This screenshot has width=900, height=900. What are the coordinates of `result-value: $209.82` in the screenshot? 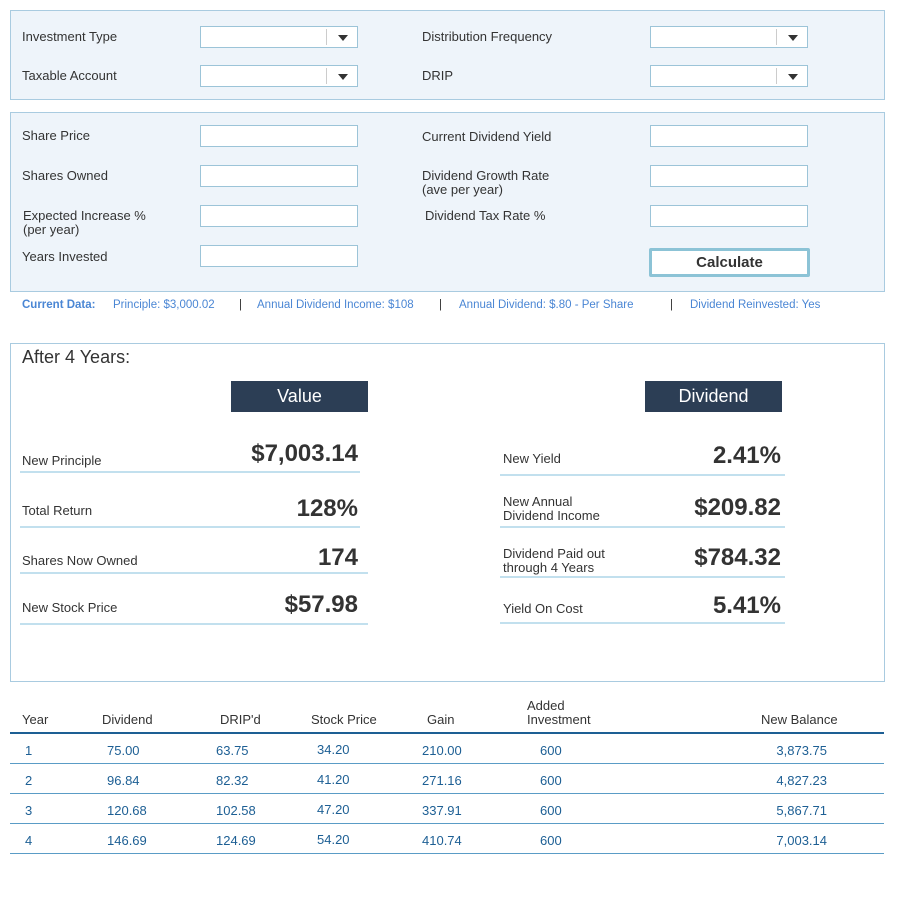 It's located at (737, 507).